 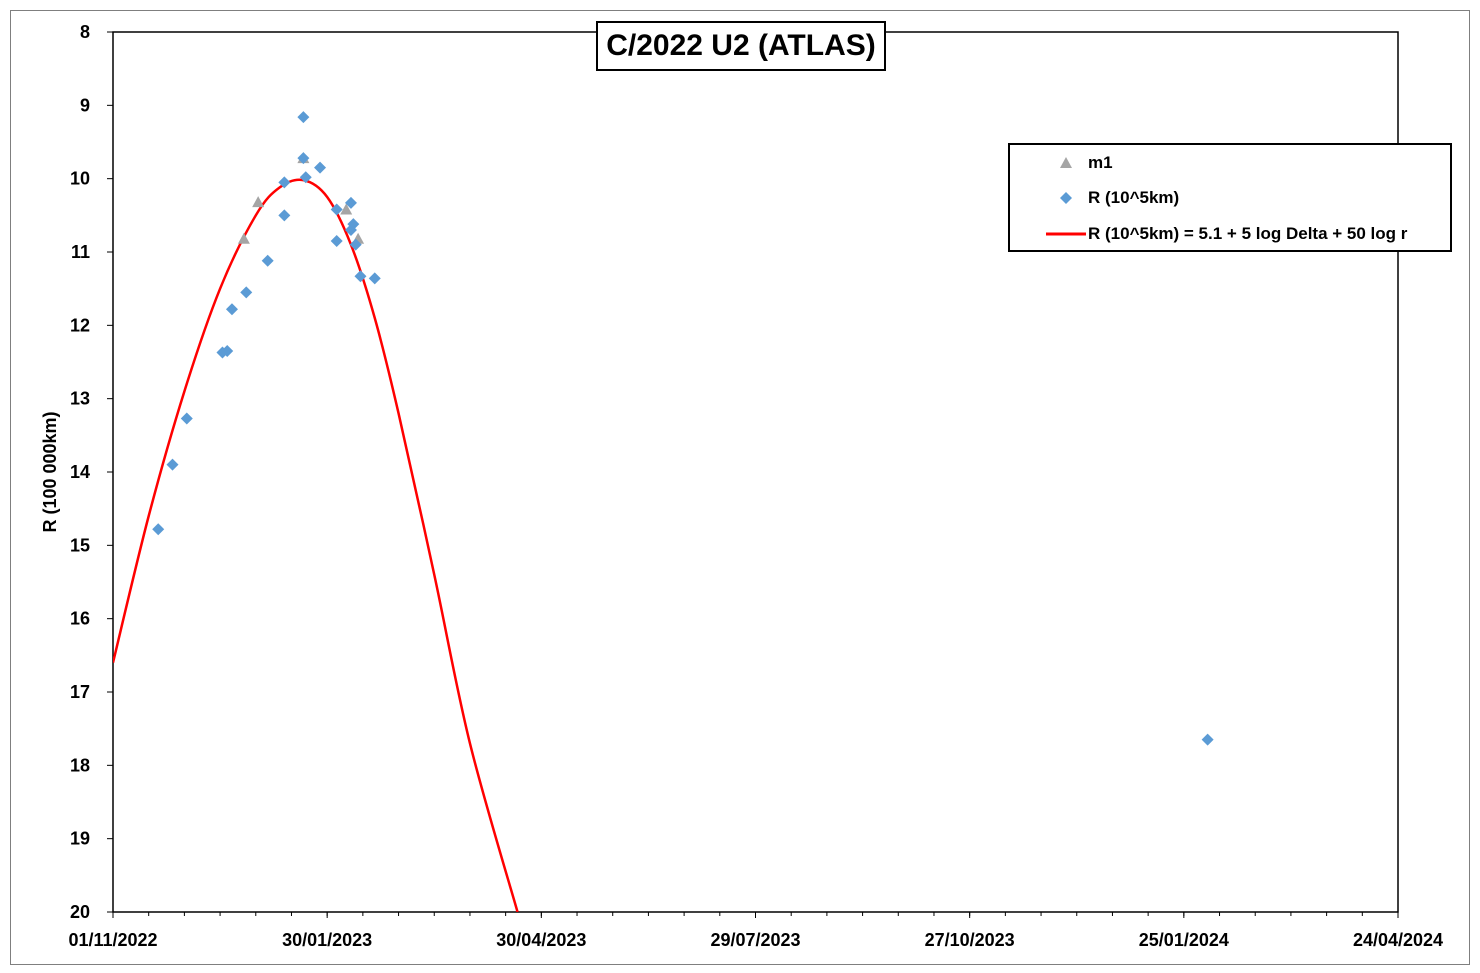 I want to click on x-tick-label: 30/01/2023, so click(x=327, y=940).